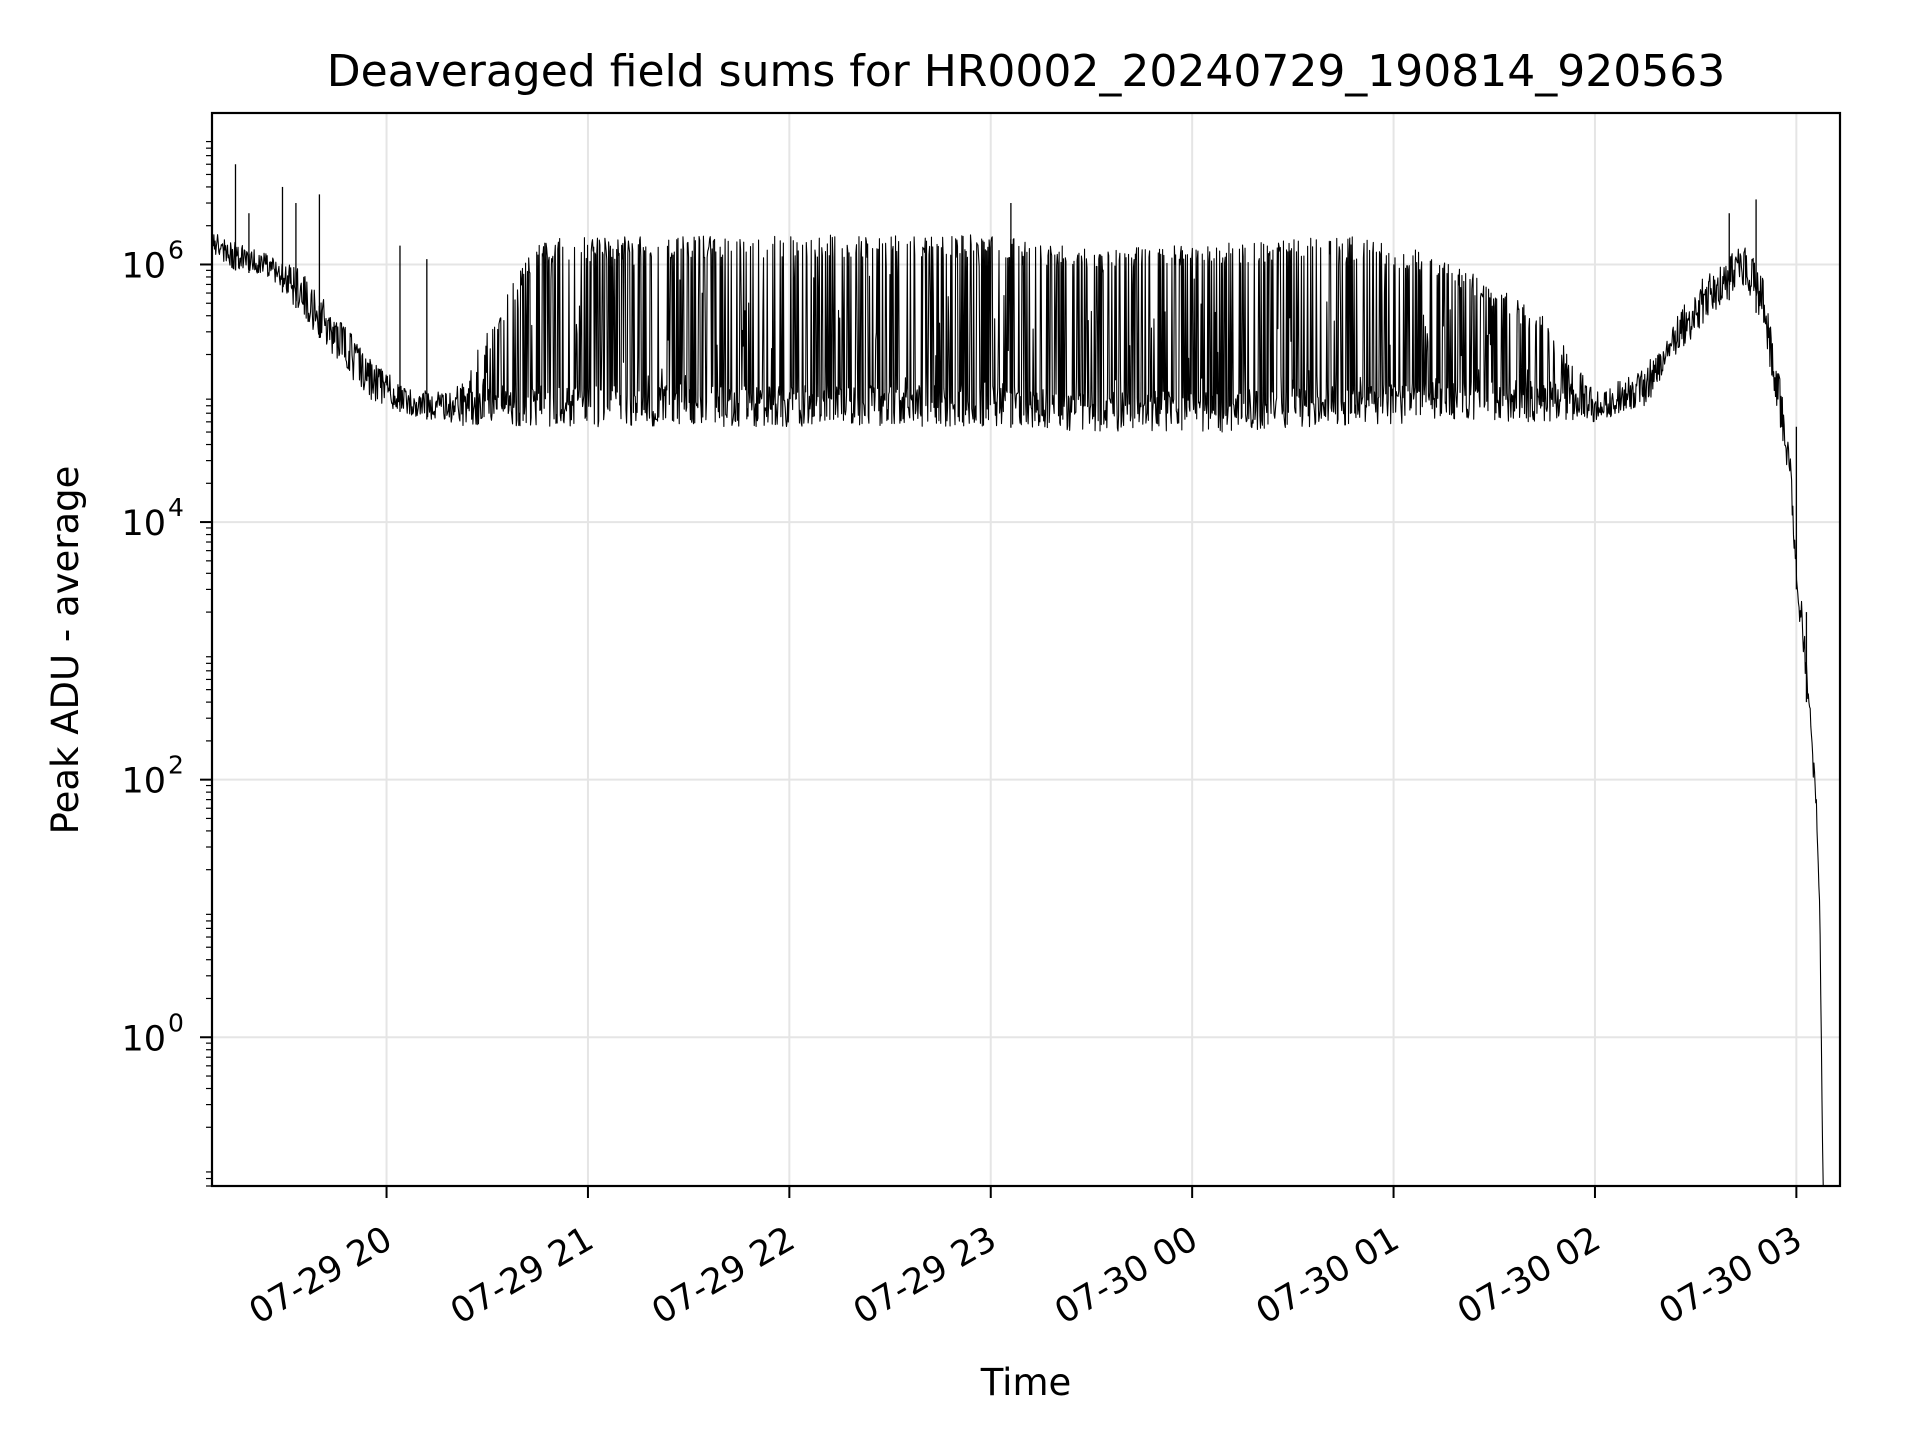 The image size is (1920, 1440). I want to click on x-axis-label: Time, so click(1026, 1382).